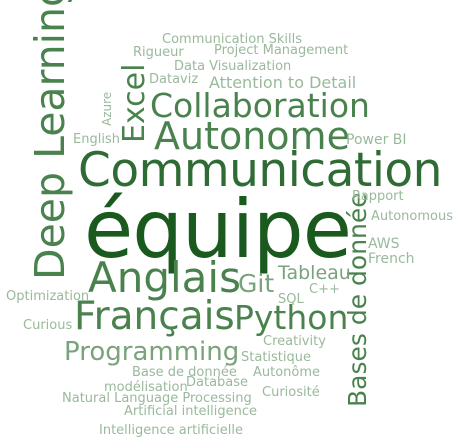  I want to click on word-excel: Excel, so click(135, 103).